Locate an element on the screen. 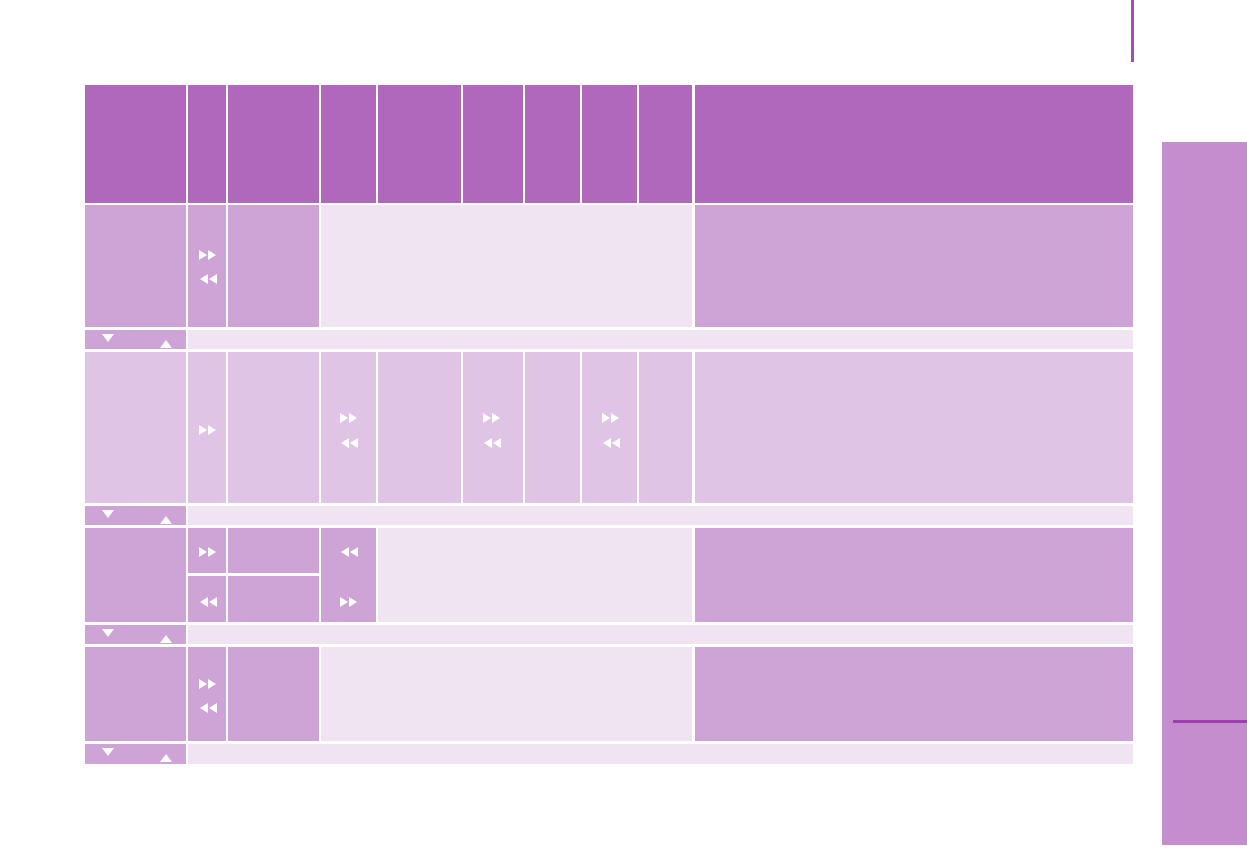 The image size is (1247, 850). side-tab is located at coordinates (1204, 493).